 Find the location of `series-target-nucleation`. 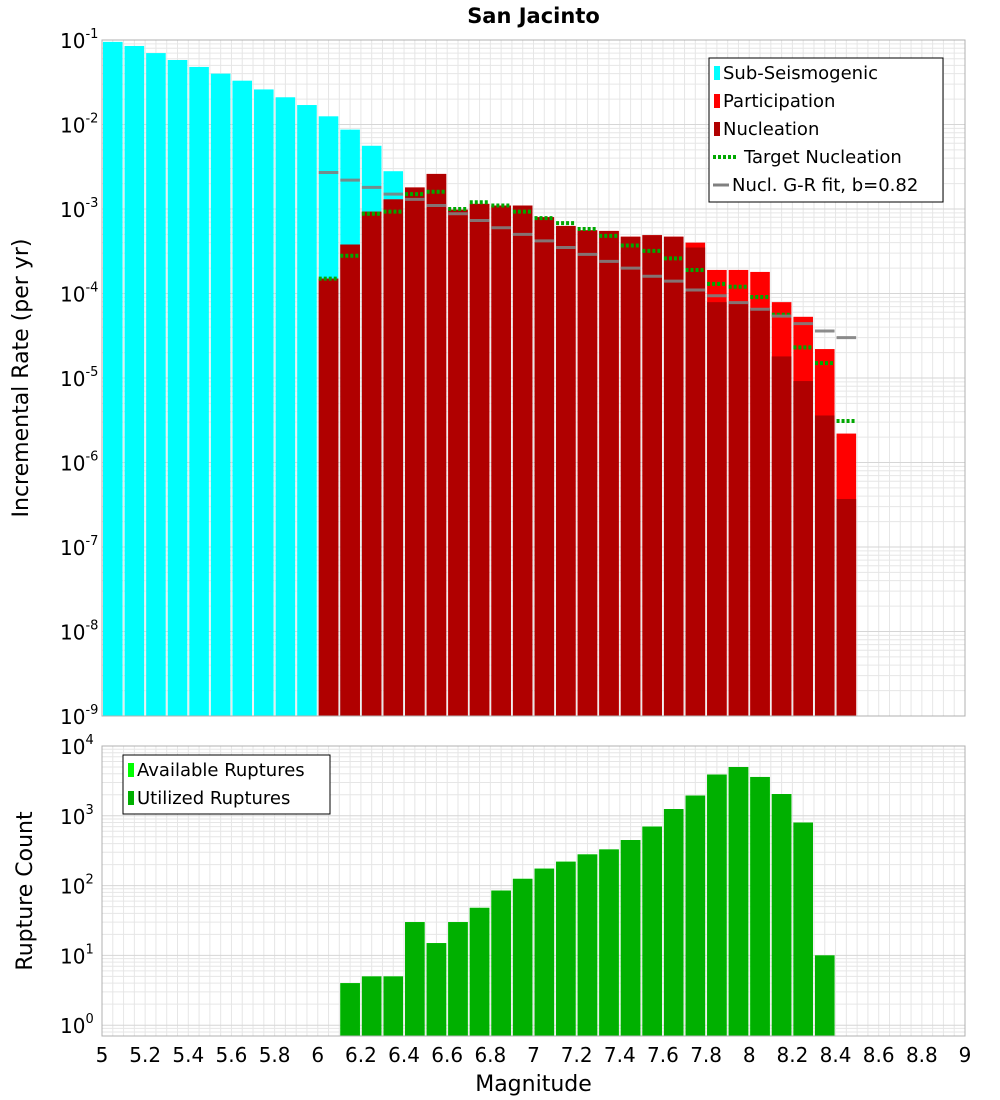

series-target-nucleation is located at coordinates (587, 306).